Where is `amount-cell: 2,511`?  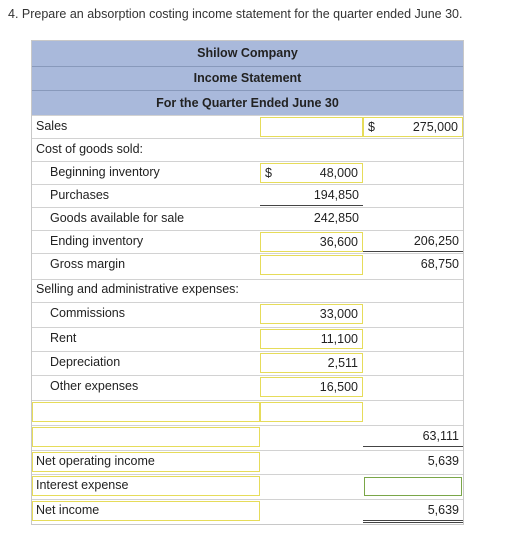 amount-cell: 2,511 is located at coordinates (311, 363).